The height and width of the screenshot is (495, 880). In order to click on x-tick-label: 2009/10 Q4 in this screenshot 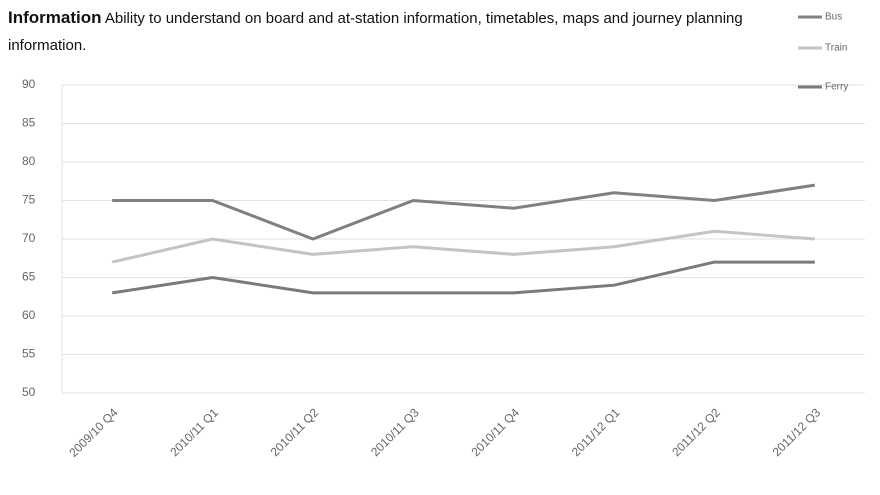, I will do `click(93, 432)`.